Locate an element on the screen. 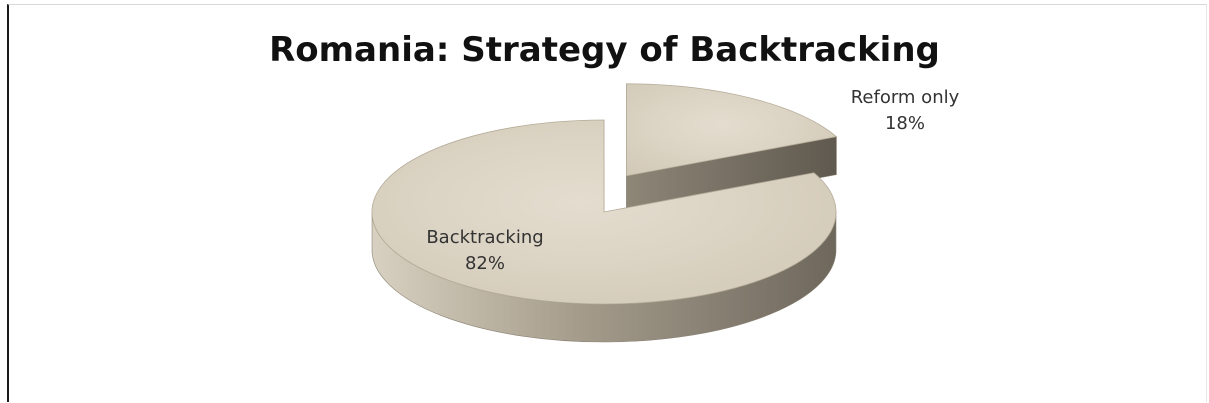  slice-reform-only-top is located at coordinates (732, 130).